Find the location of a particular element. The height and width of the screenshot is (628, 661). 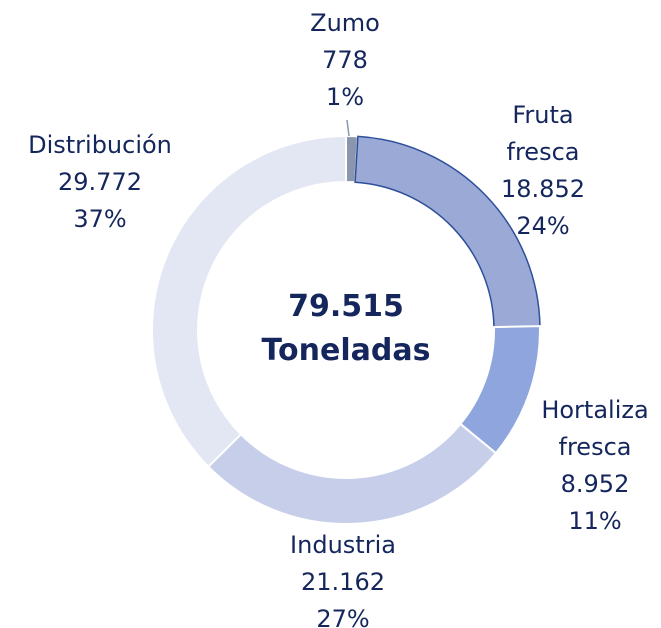

data-label: 29.772 is located at coordinates (100, 182).